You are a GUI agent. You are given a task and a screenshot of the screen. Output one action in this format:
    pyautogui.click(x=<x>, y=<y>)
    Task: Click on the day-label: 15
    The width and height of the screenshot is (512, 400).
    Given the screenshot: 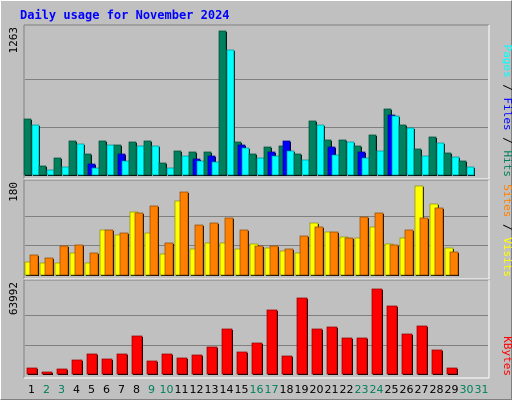 What is the action you would take?
    pyautogui.click(x=242, y=389)
    